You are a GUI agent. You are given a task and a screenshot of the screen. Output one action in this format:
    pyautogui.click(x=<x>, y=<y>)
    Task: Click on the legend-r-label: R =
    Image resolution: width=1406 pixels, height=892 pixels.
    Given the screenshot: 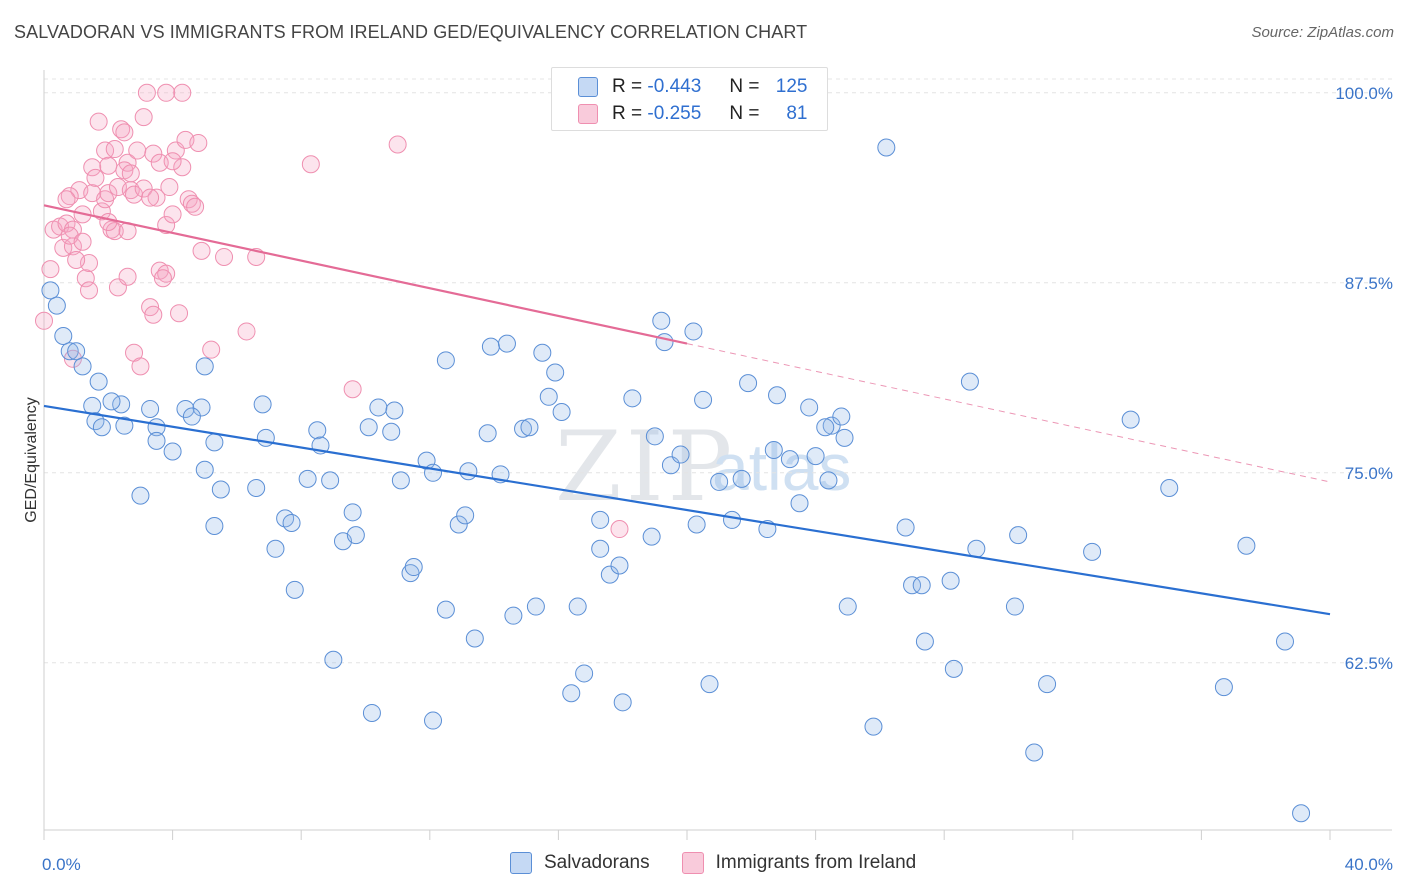 What is the action you would take?
    pyautogui.click(x=627, y=113)
    